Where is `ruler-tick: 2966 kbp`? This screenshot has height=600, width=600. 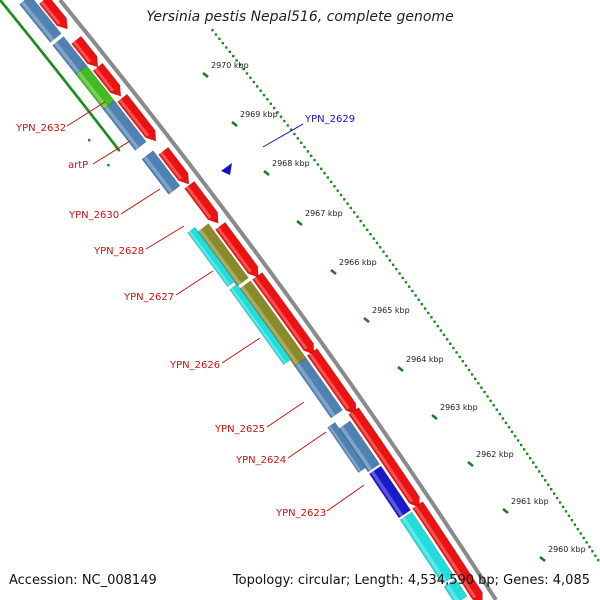 ruler-tick: 2966 kbp is located at coordinates (353, 266).